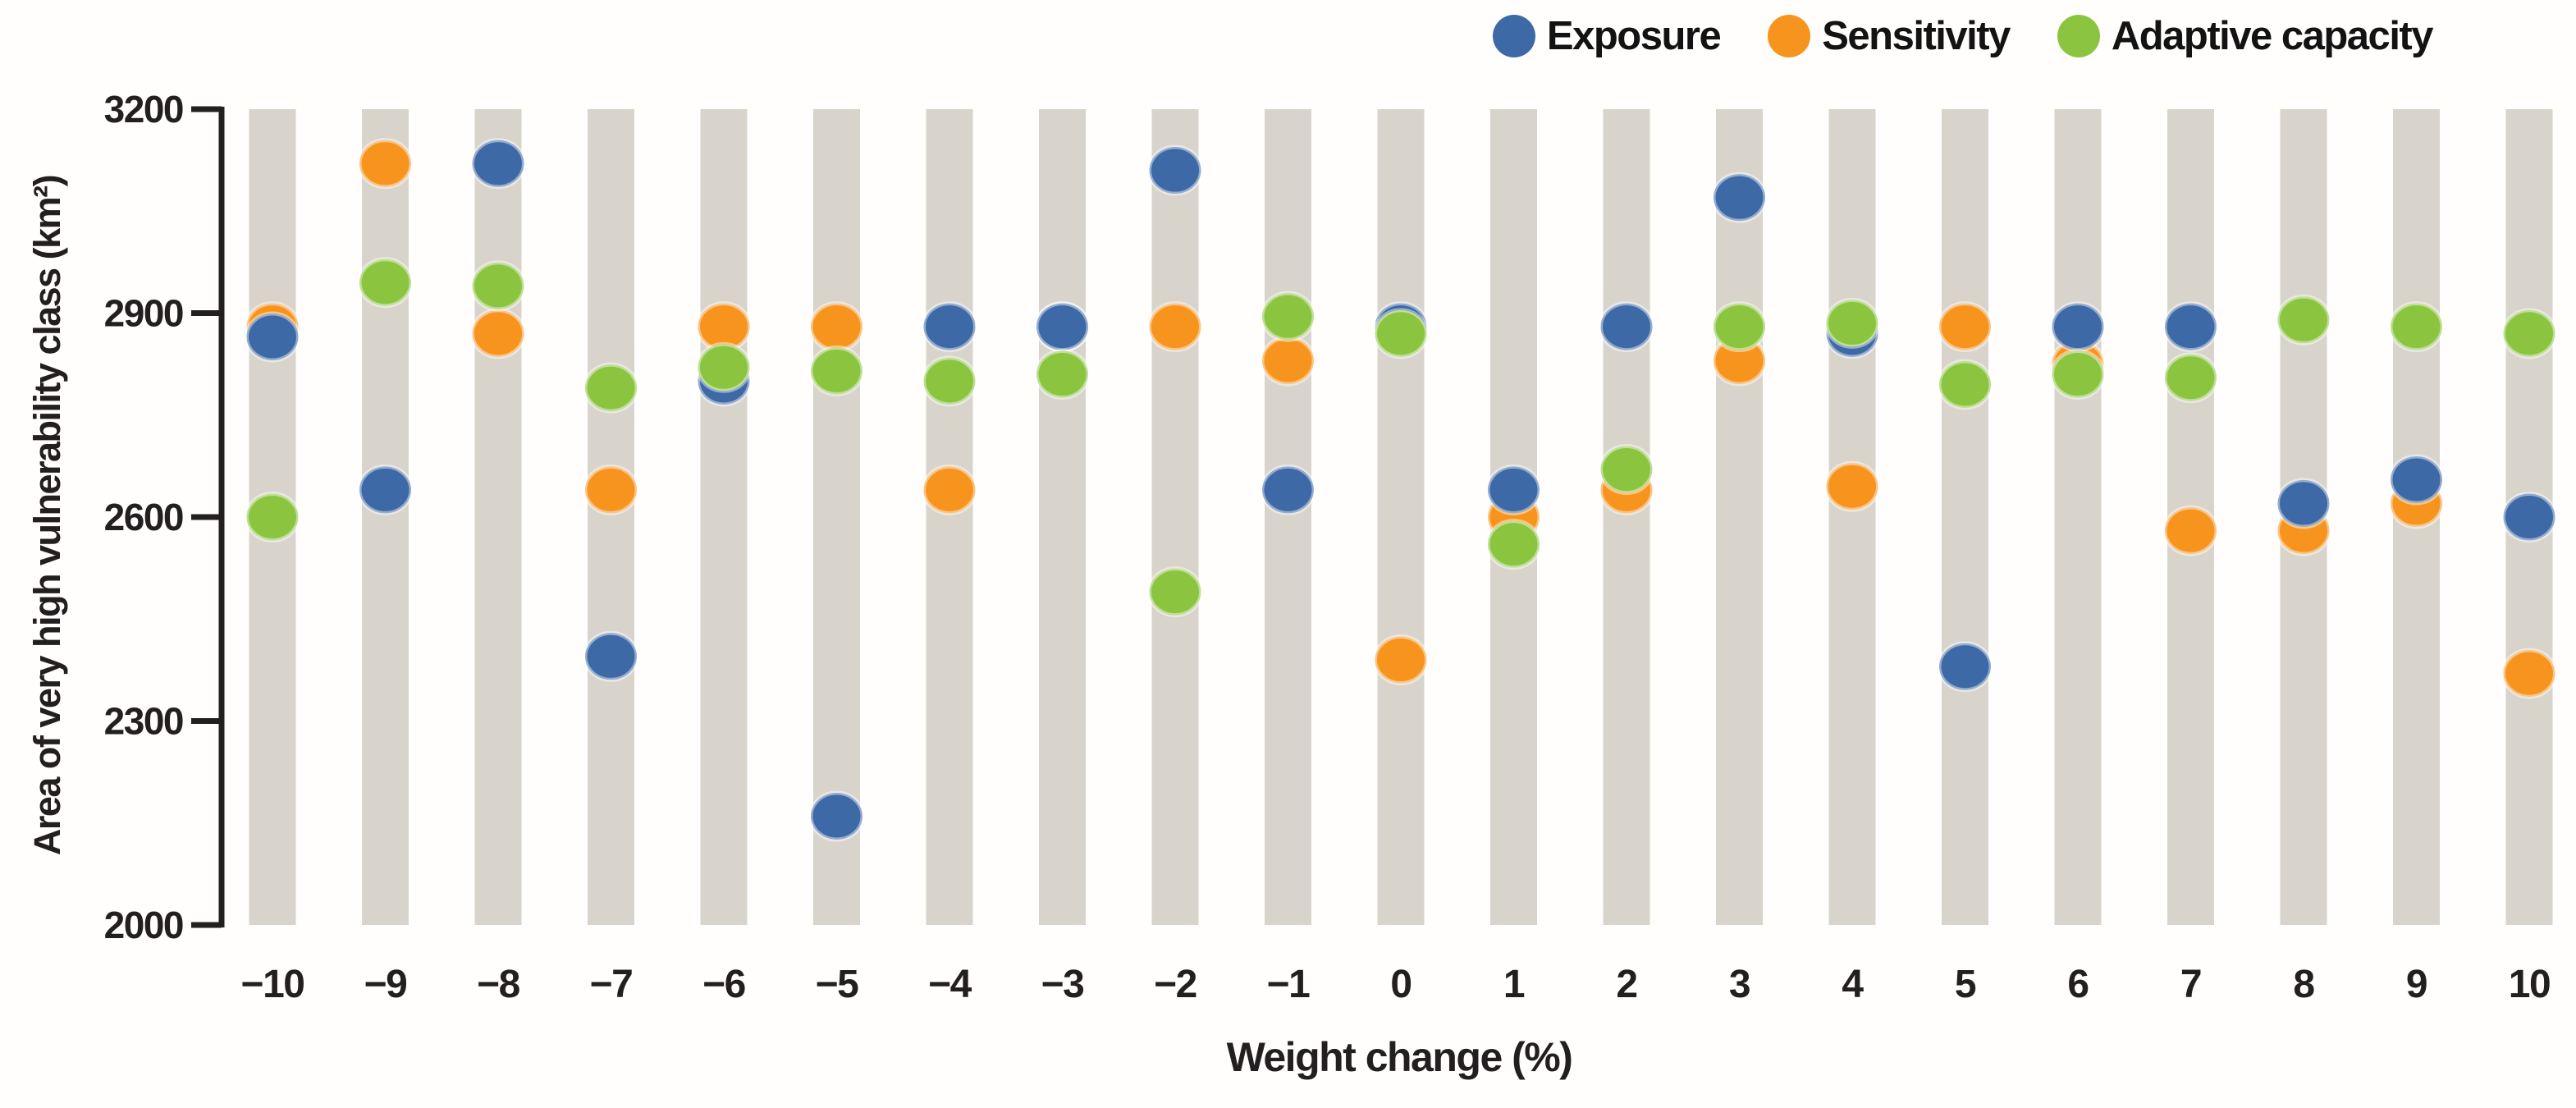 The height and width of the screenshot is (1108, 2576). What do you see at coordinates (1514, 985) in the screenshot?
I see `x-tick-label: 1` at bounding box center [1514, 985].